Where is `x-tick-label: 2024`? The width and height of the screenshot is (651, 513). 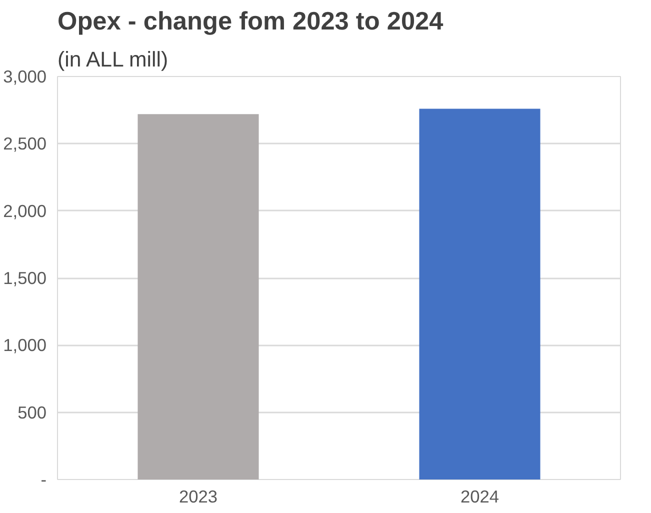 x-tick-label: 2024 is located at coordinates (480, 496).